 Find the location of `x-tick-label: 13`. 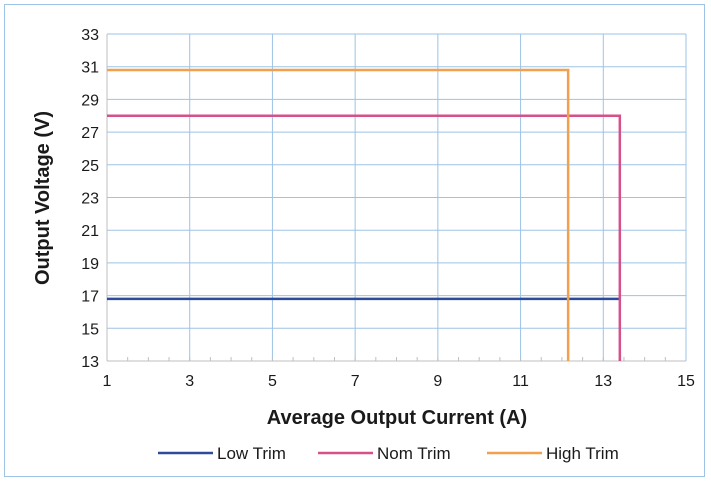

x-tick-label: 13 is located at coordinates (603, 381).